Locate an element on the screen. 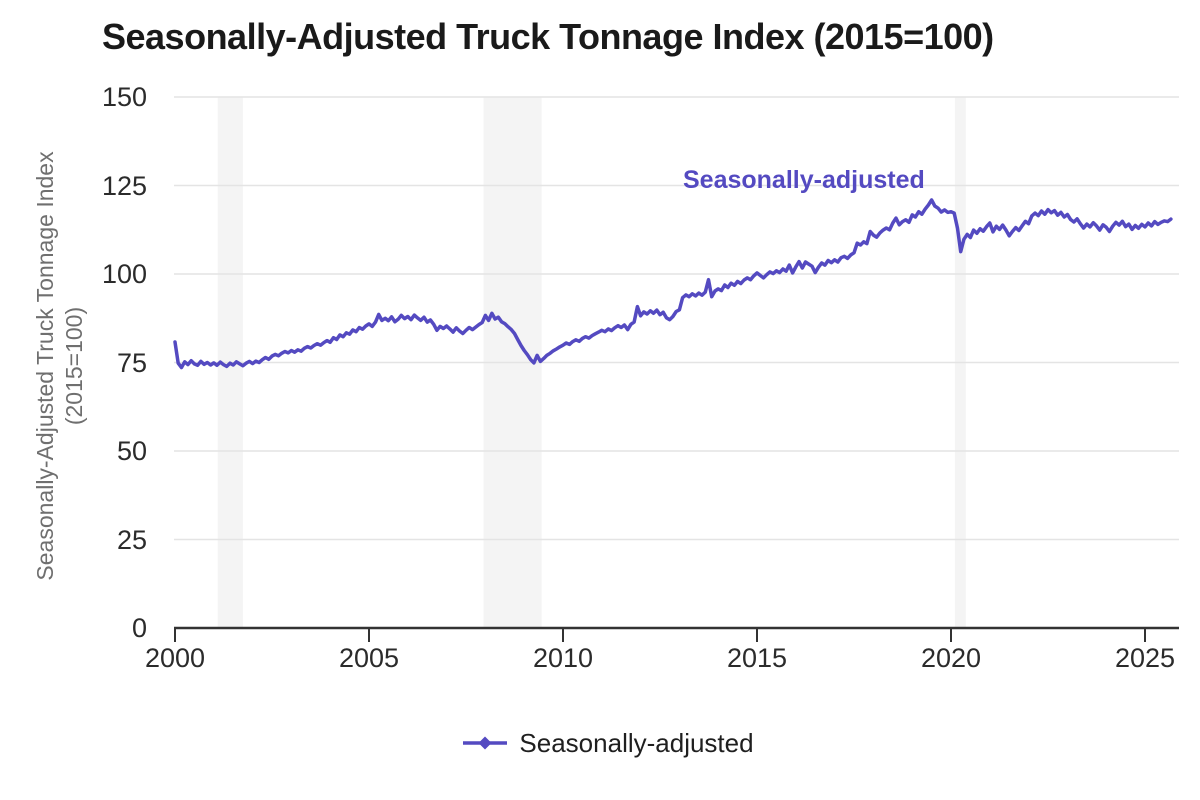 Image resolution: width=1200 pixels, height=800 pixels. x-tick-label: 2010 is located at coordinates (563, 658).